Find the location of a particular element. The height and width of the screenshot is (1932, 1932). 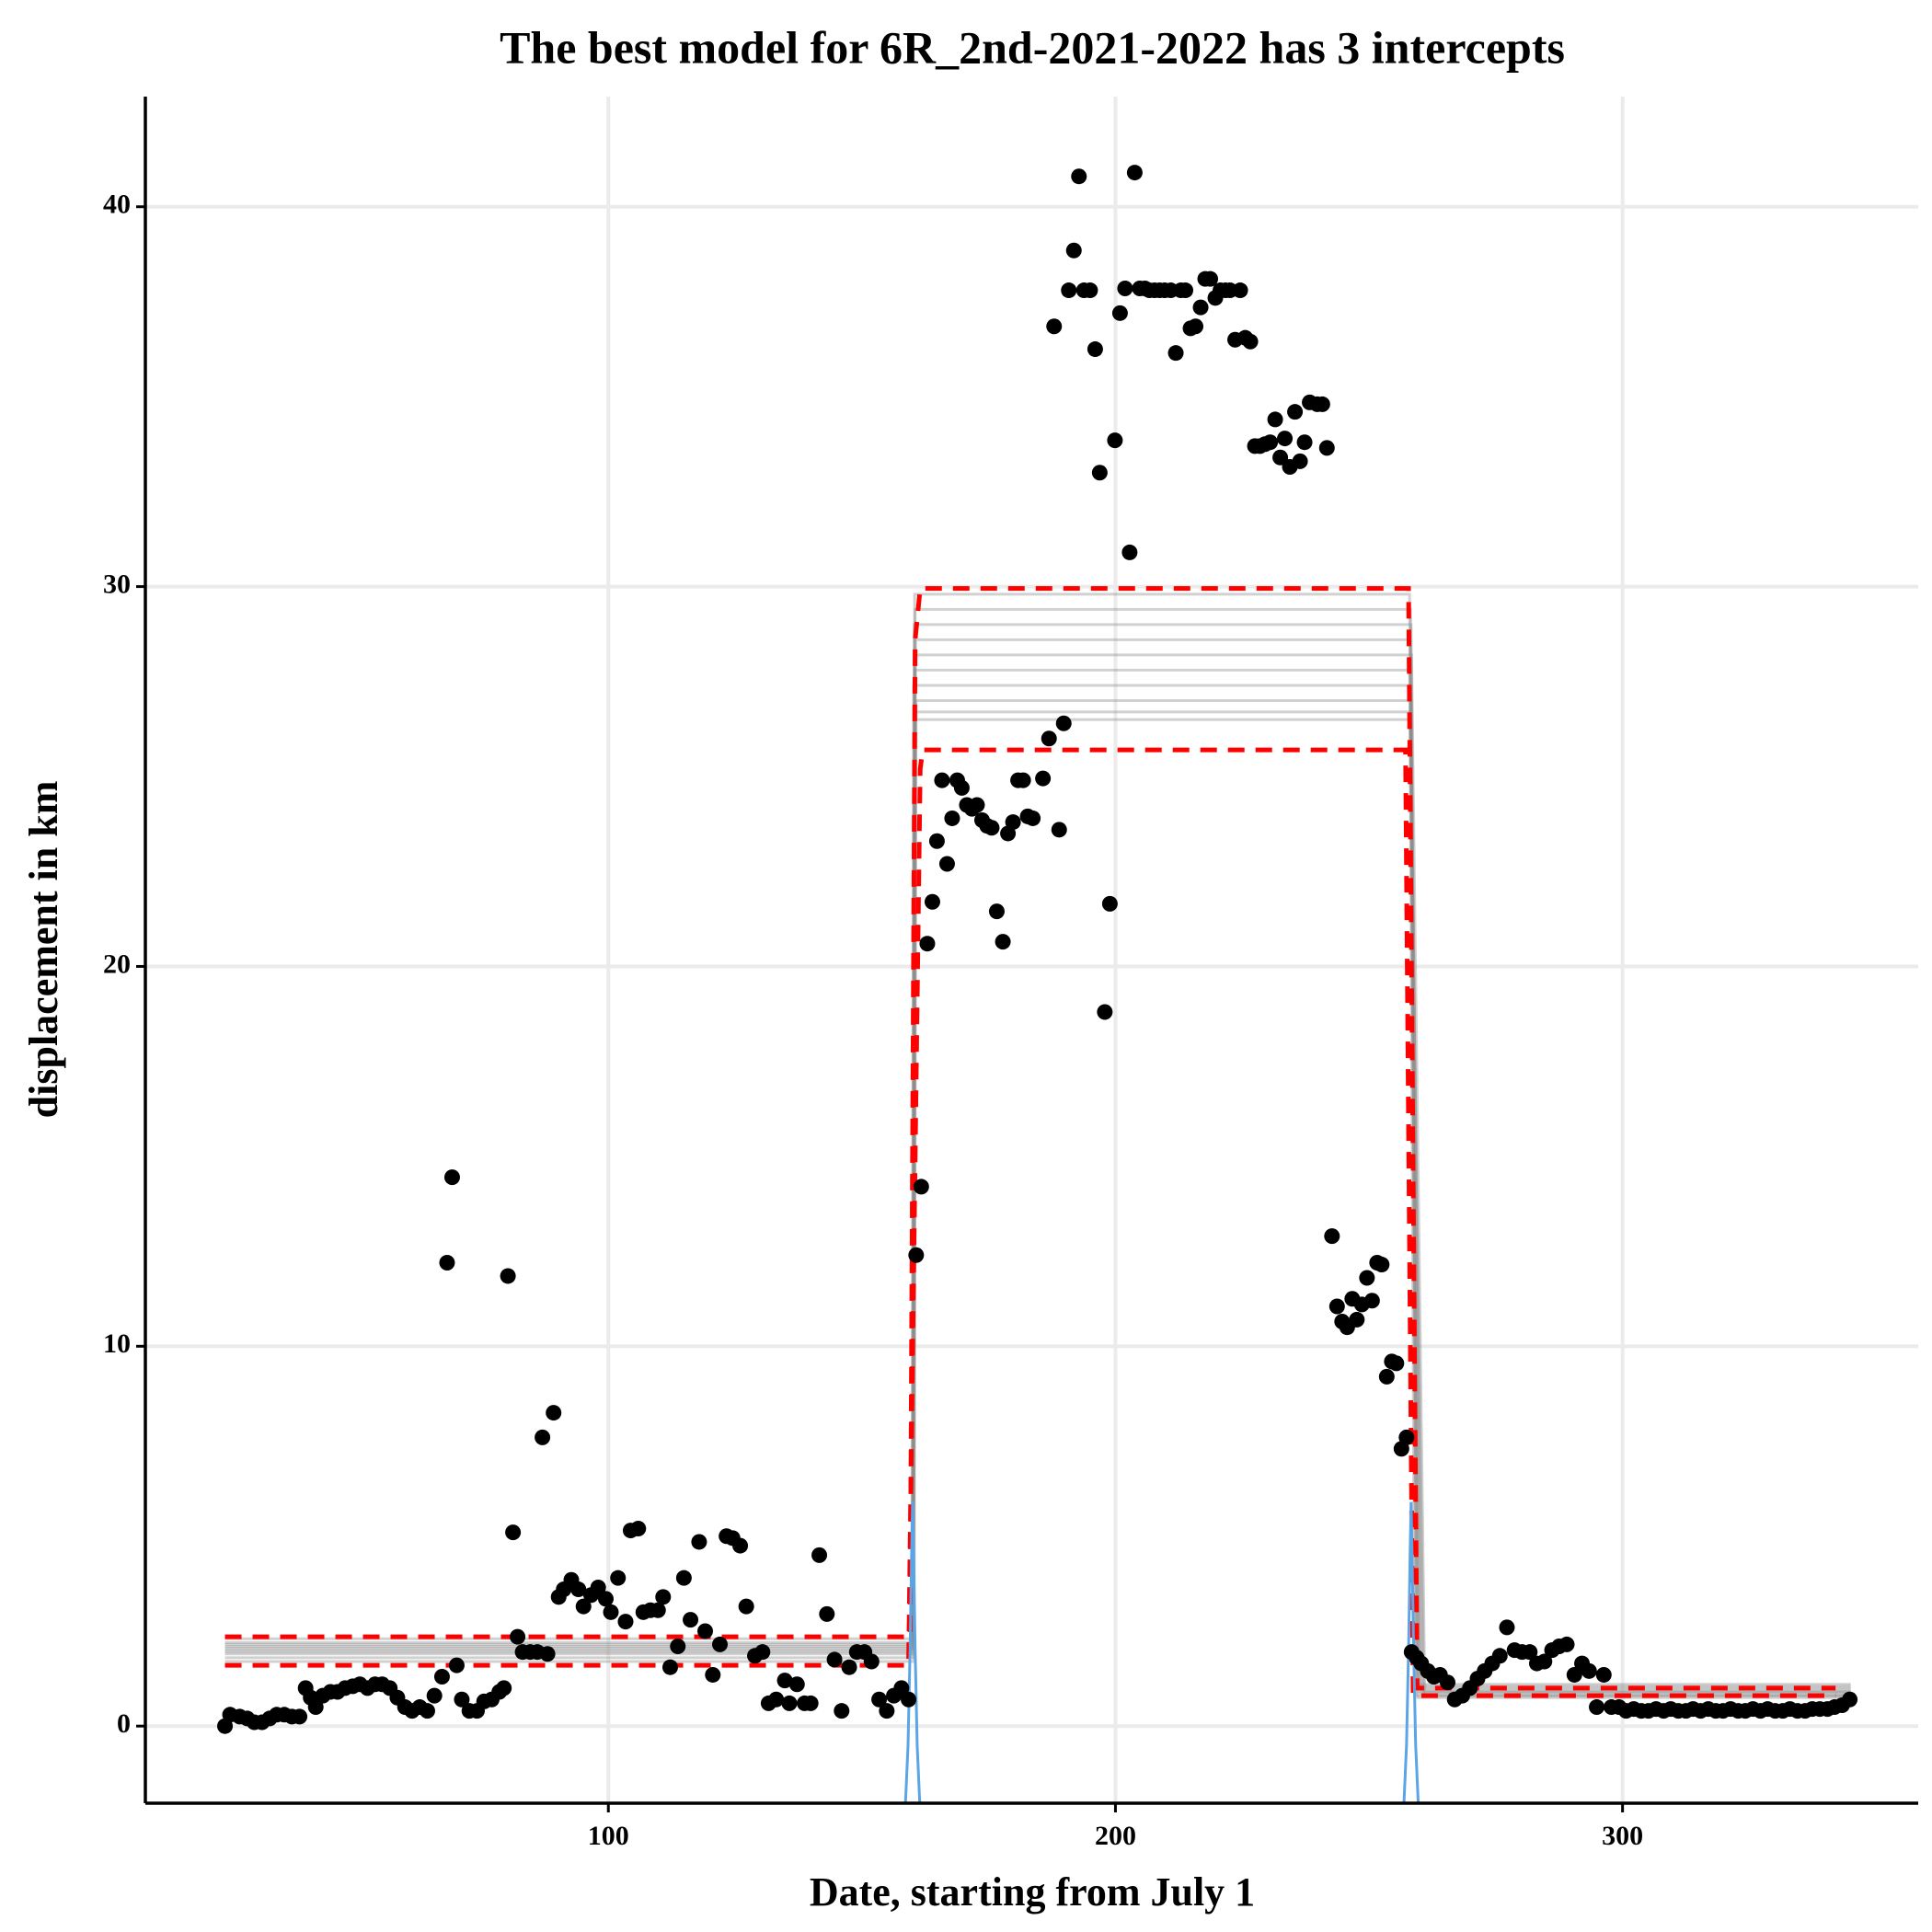

x-tick-label: 300 is located at coordinates (1622, 1836).